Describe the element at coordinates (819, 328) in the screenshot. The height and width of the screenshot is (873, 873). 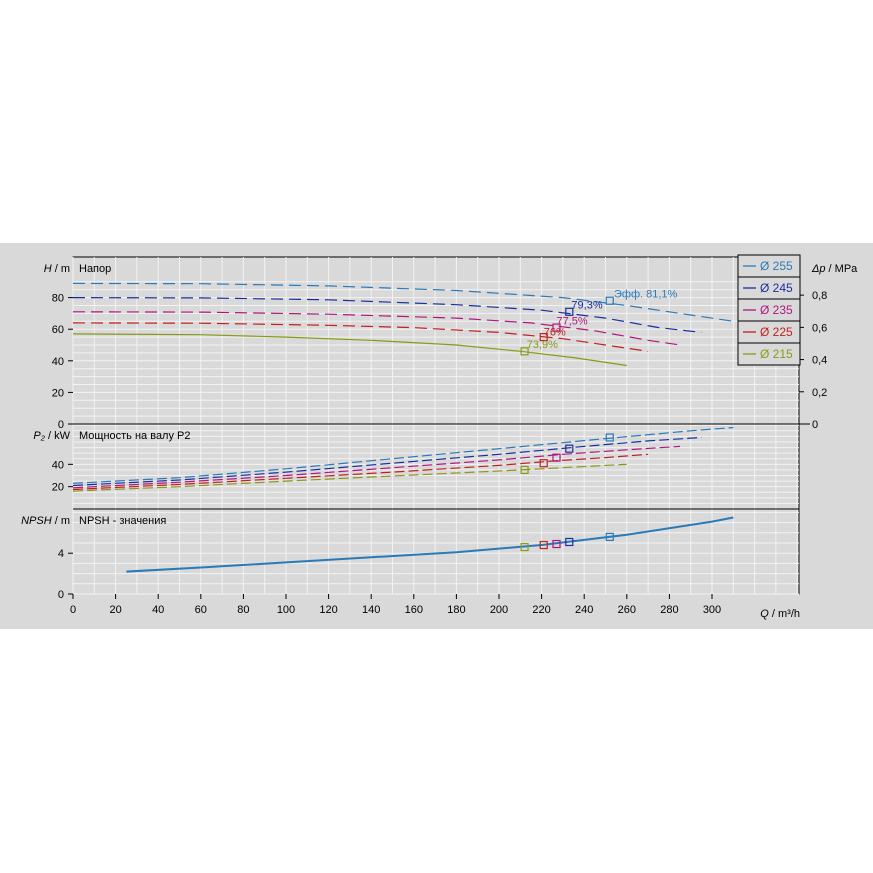
I see `right-tick-label: 0,6` at that location.